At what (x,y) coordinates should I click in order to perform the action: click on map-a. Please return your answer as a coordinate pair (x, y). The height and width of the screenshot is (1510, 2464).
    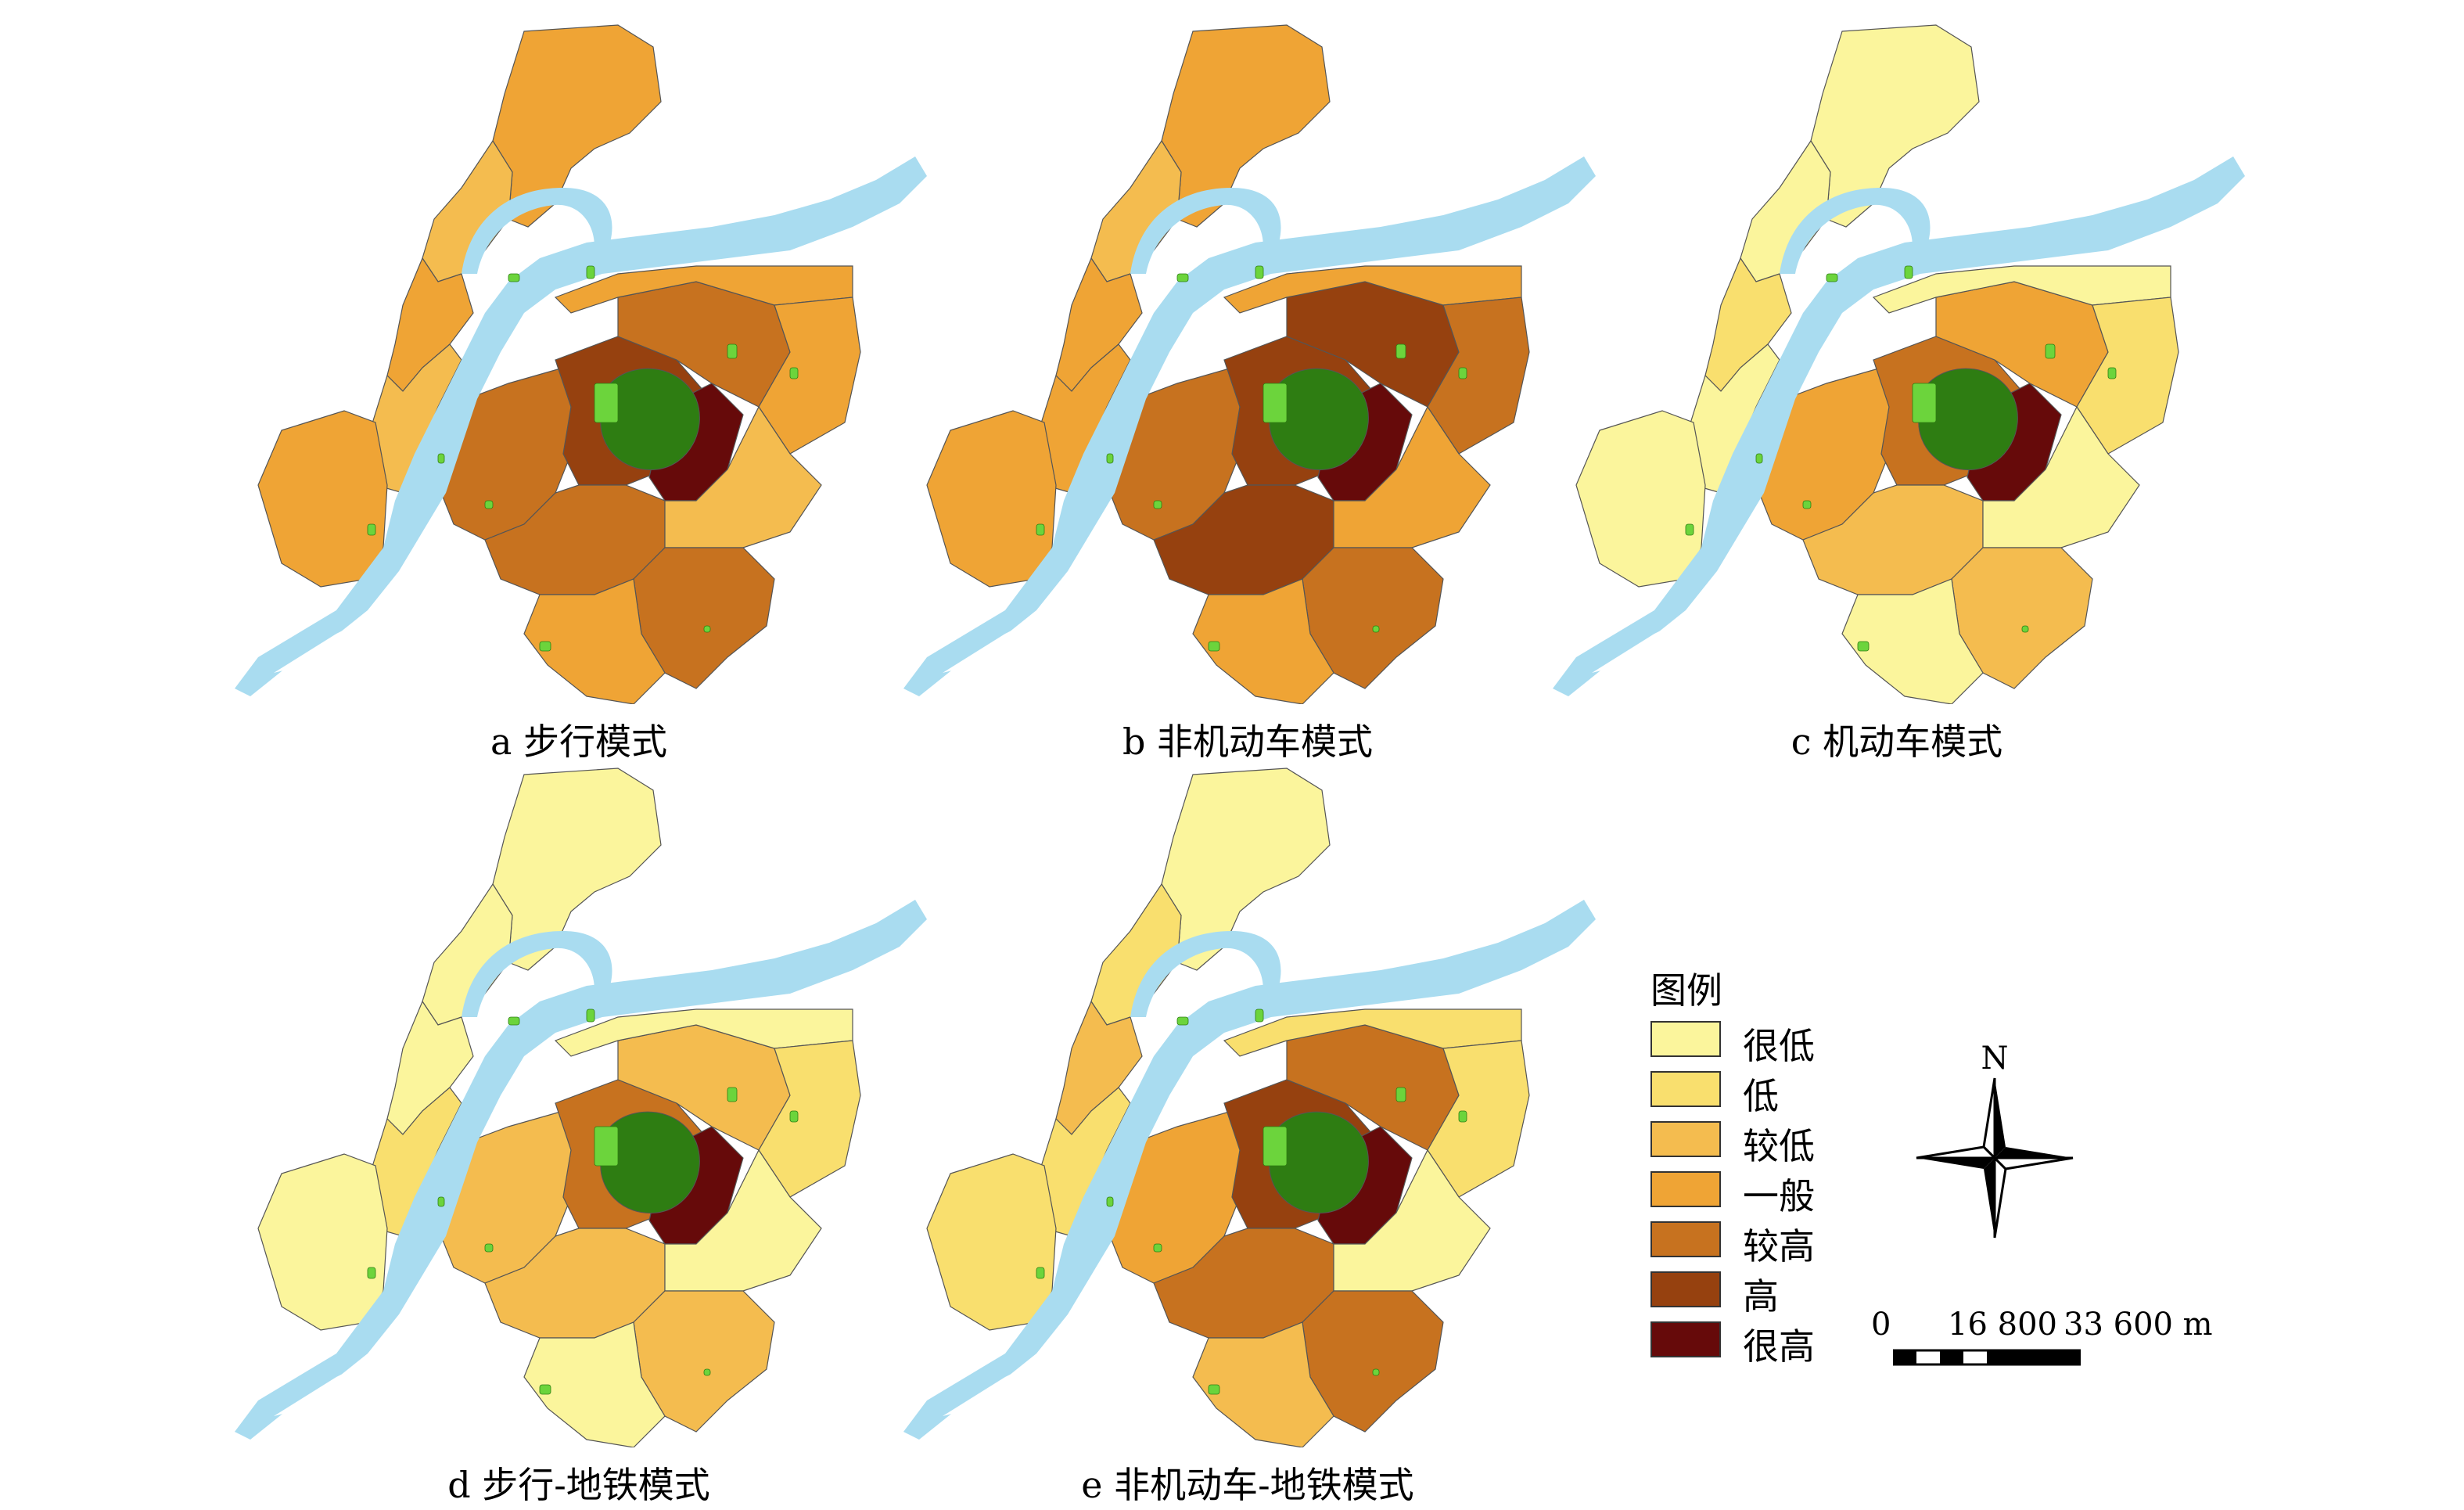
    Looking at the image, I should click on (581, 364).